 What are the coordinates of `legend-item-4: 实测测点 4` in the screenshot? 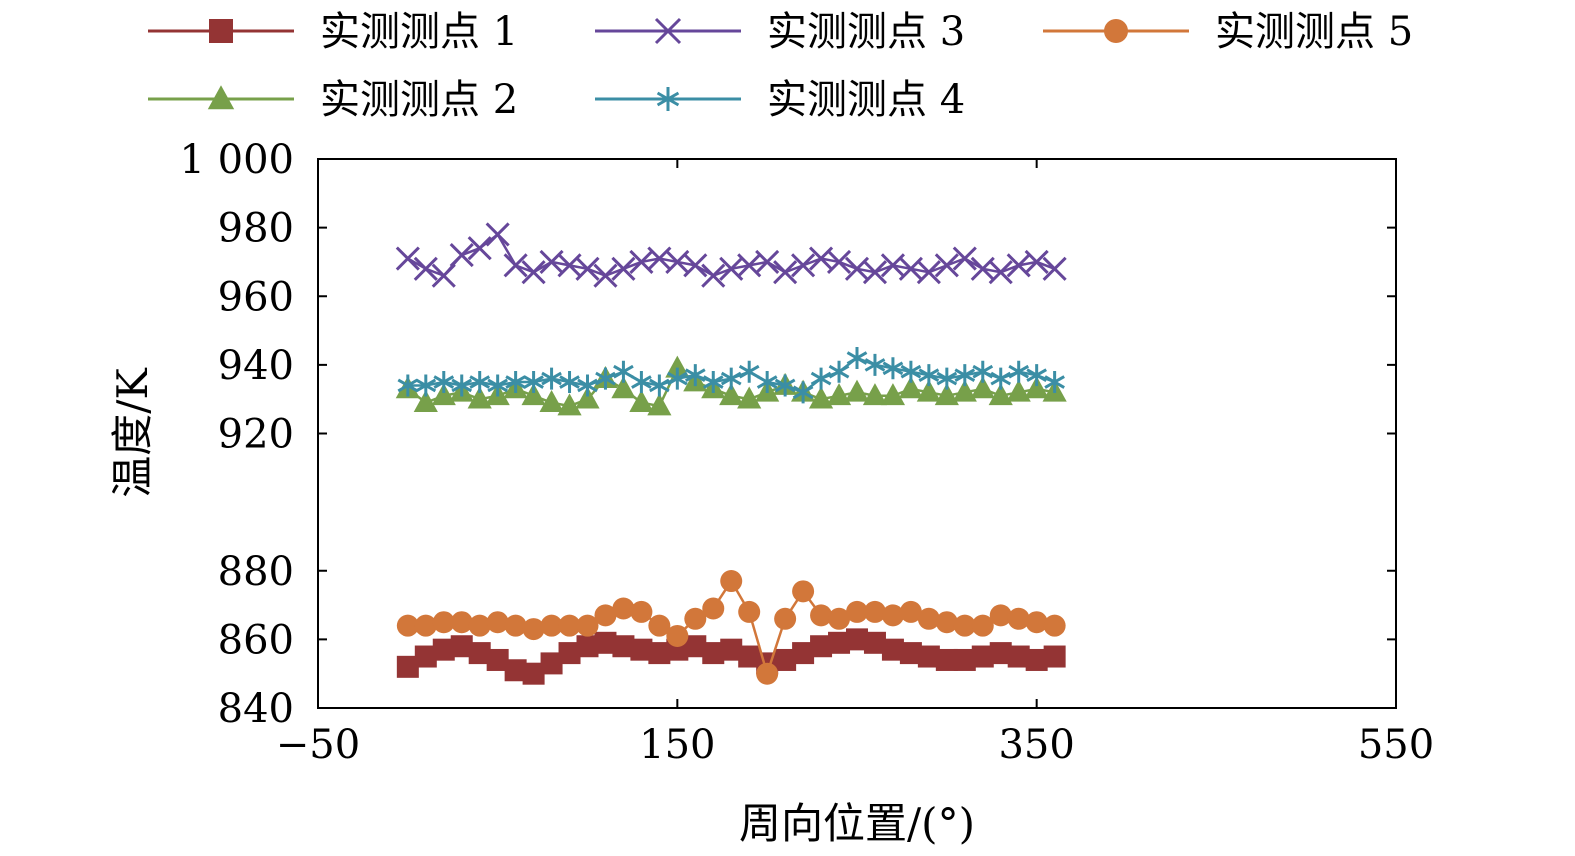 It's located at (780, 100).